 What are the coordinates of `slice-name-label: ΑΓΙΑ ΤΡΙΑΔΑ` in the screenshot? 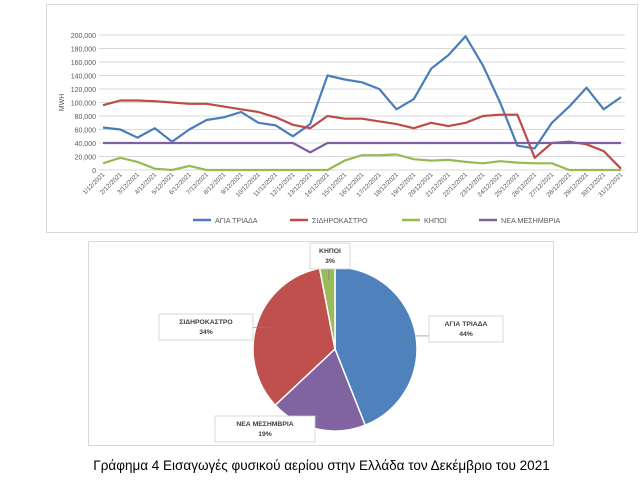 It's located at (466, 324).